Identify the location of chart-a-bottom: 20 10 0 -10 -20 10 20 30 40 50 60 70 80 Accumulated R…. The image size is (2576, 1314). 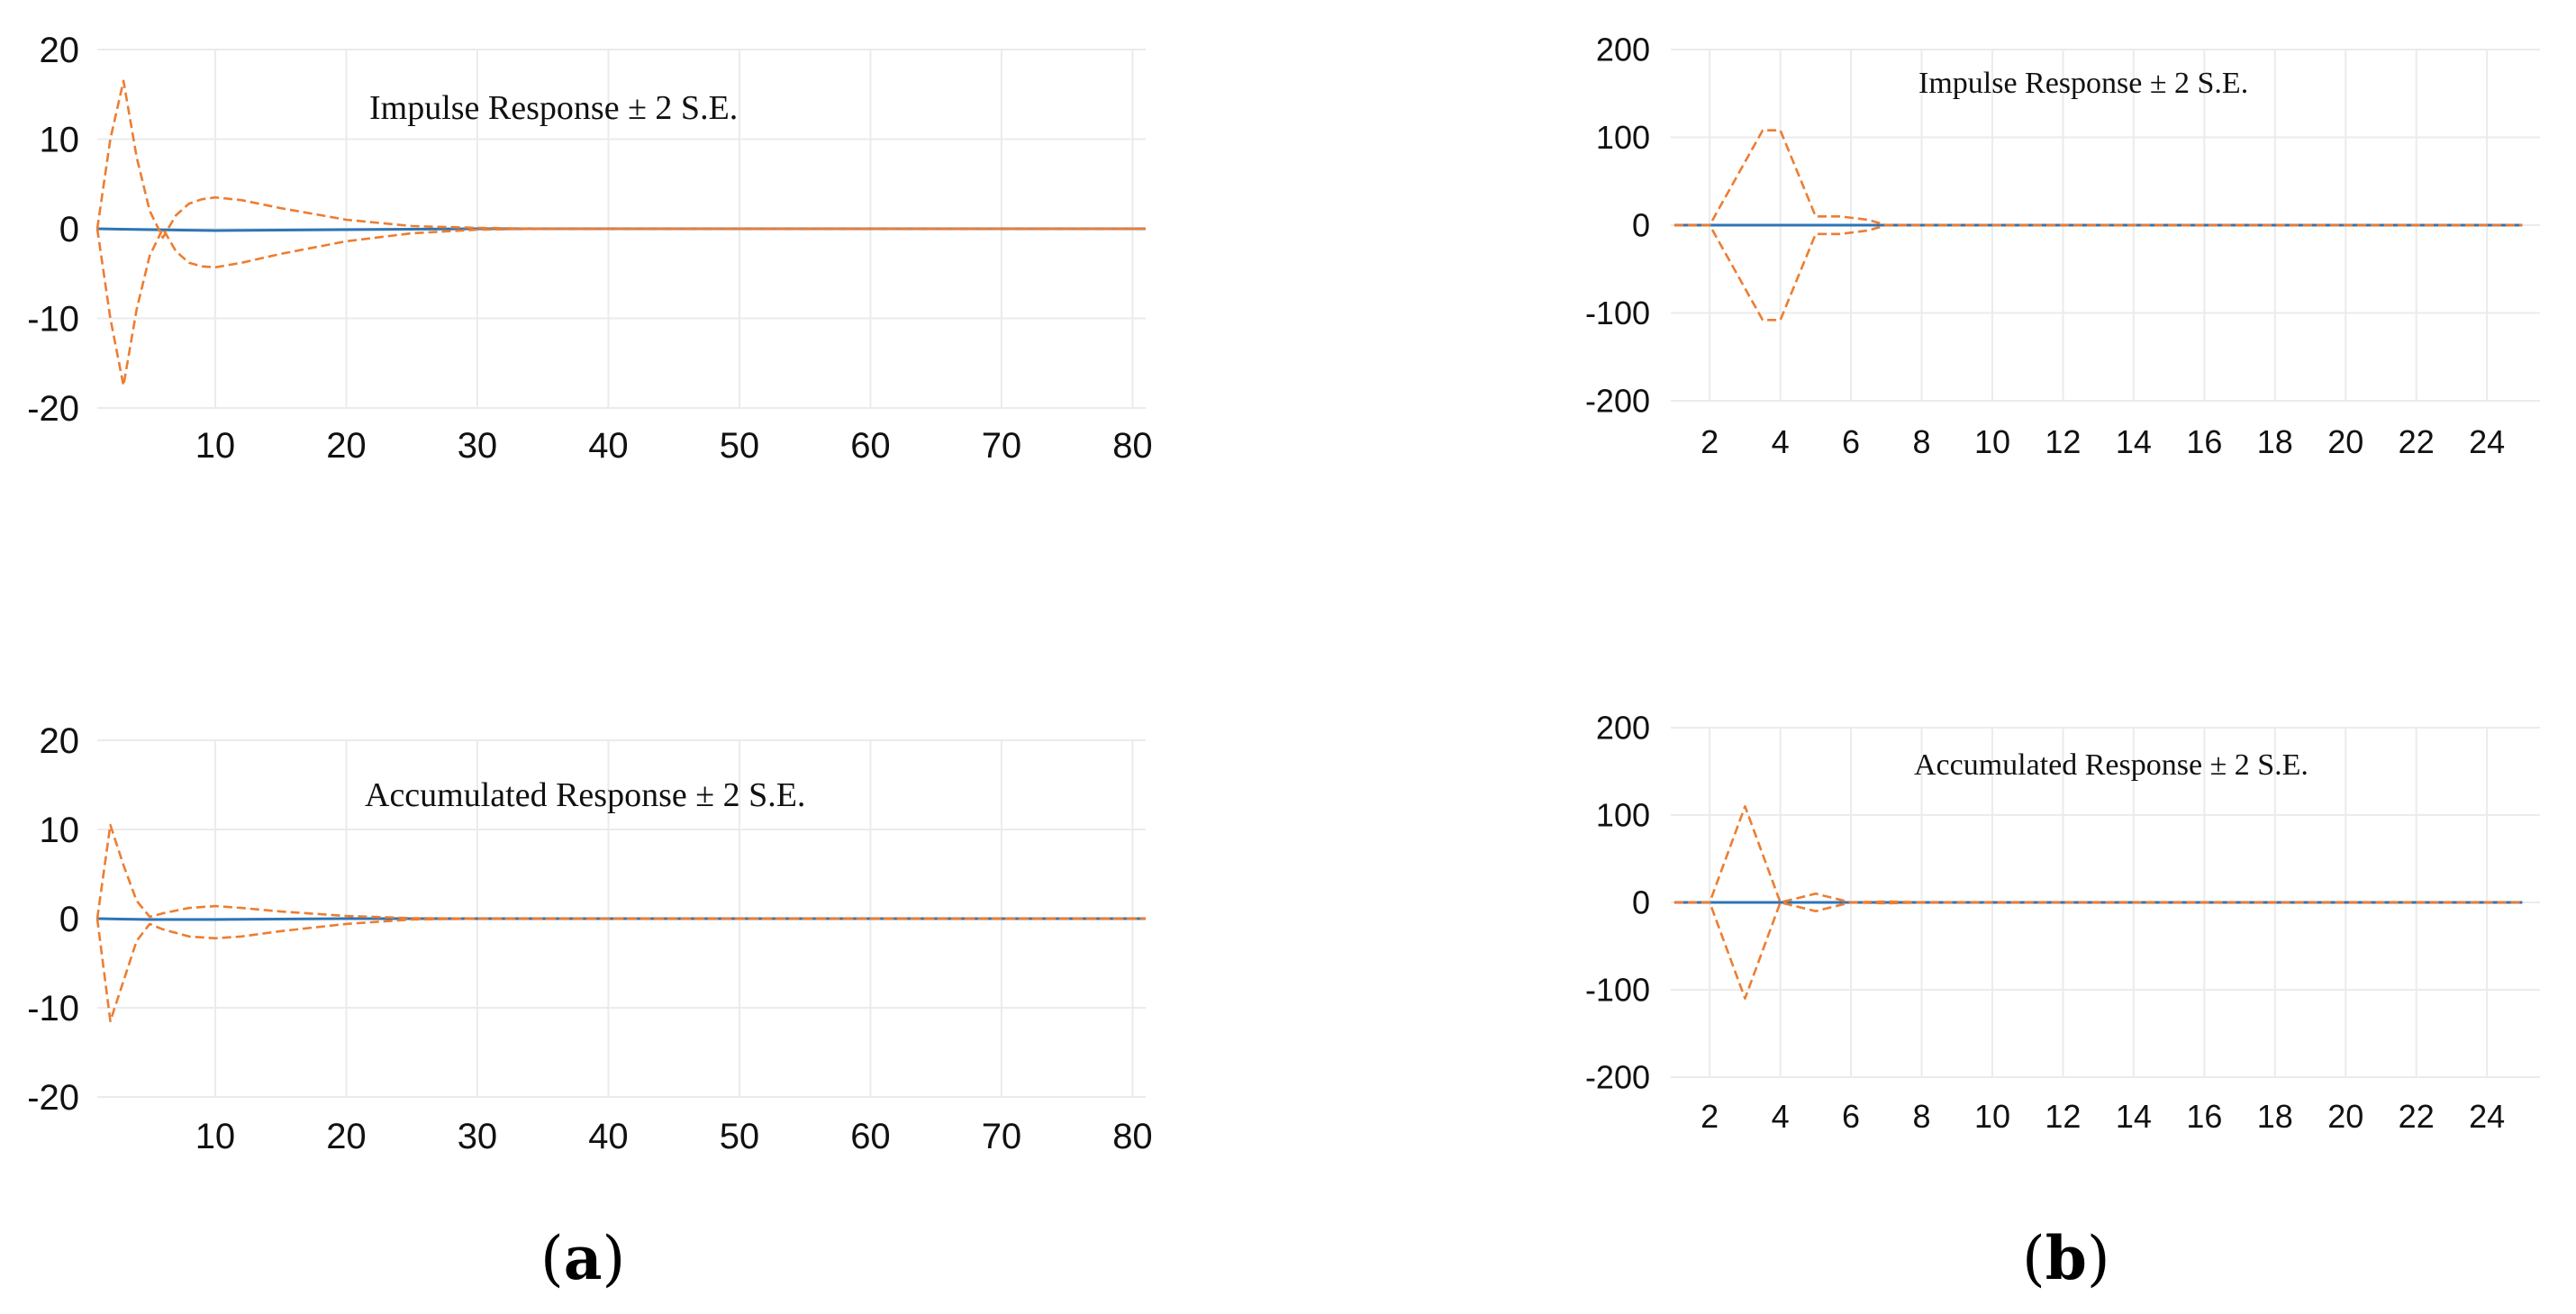
(590, 938).